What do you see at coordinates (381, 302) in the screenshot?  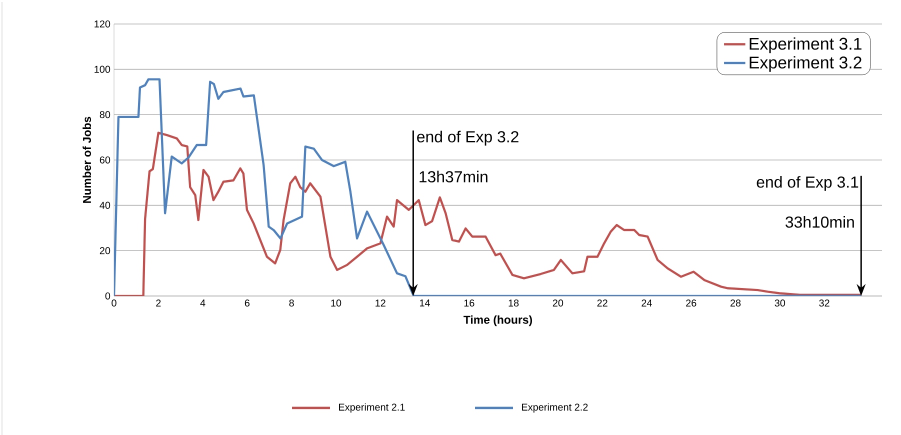 I see `x-tick-label: 12` at bounding box center [381, 302].